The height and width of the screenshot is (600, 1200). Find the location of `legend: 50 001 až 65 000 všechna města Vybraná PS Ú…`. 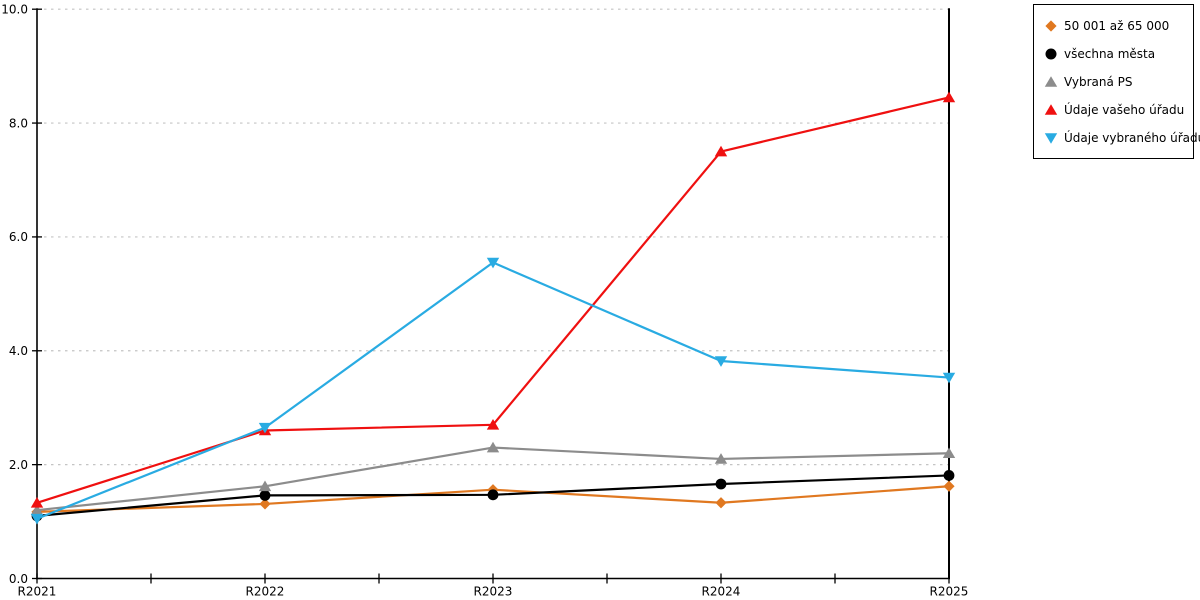

legend: 50 001 až 65 000 všechna města Vybraná PS Ú… is located at coordinates (1116, 81).